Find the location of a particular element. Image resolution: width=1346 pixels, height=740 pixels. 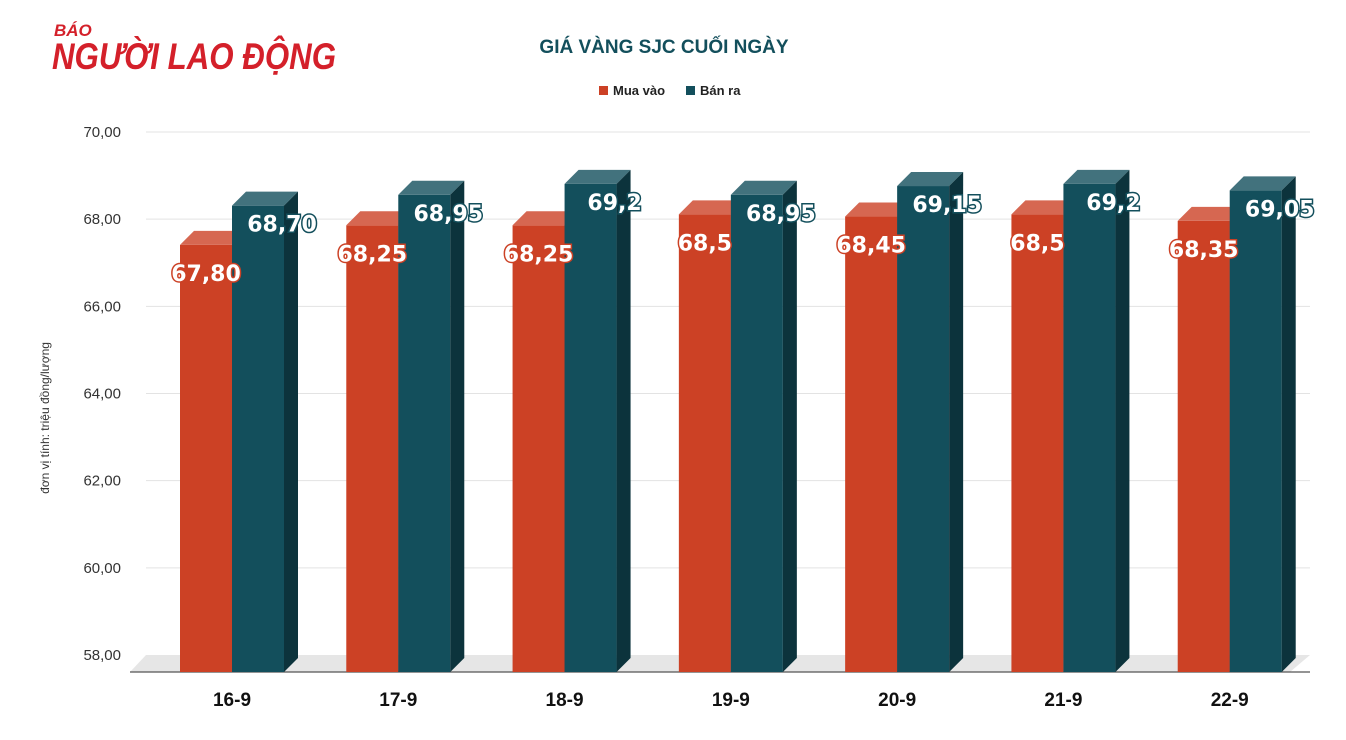

data-label: 67,80 is located at coordinates (206, 274).